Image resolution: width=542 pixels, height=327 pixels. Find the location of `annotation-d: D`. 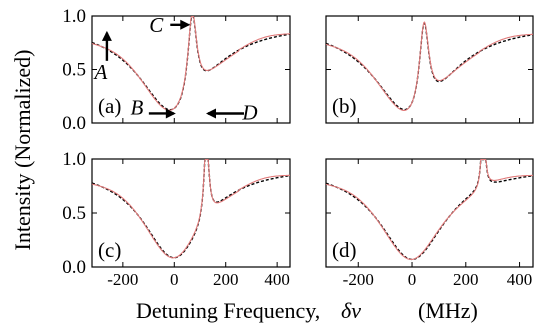

annotation-d: D is located at coordinates (232, 113).